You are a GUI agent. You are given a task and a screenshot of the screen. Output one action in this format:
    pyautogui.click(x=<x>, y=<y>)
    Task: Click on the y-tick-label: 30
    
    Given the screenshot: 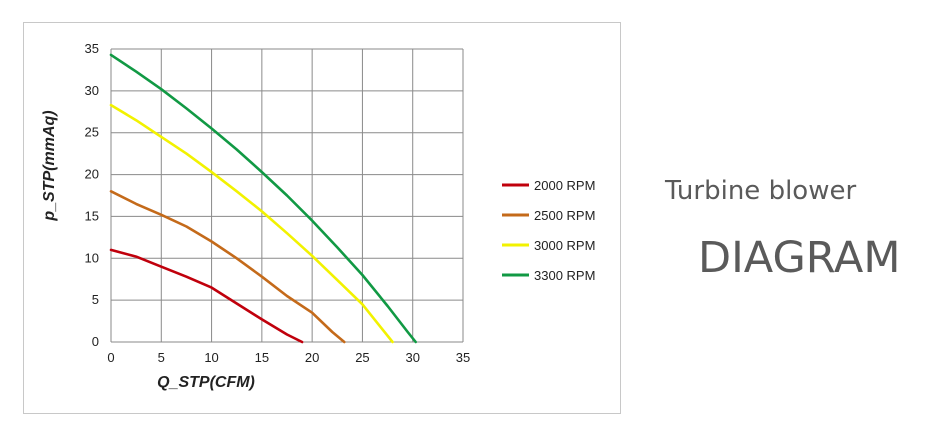 What is the action you would take?
    pyautogui.click(x=92, y=90)
    